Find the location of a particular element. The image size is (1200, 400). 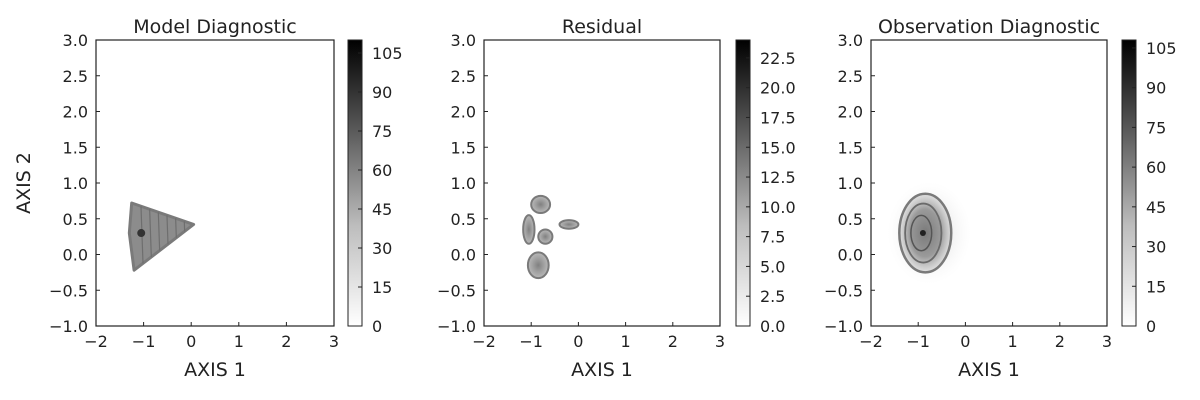

colorbar: 0.0 2.5 5.0 7.5 10.0 12.5 15.0 17.5 20.0 22.5 is located at coordinates (765, 187).